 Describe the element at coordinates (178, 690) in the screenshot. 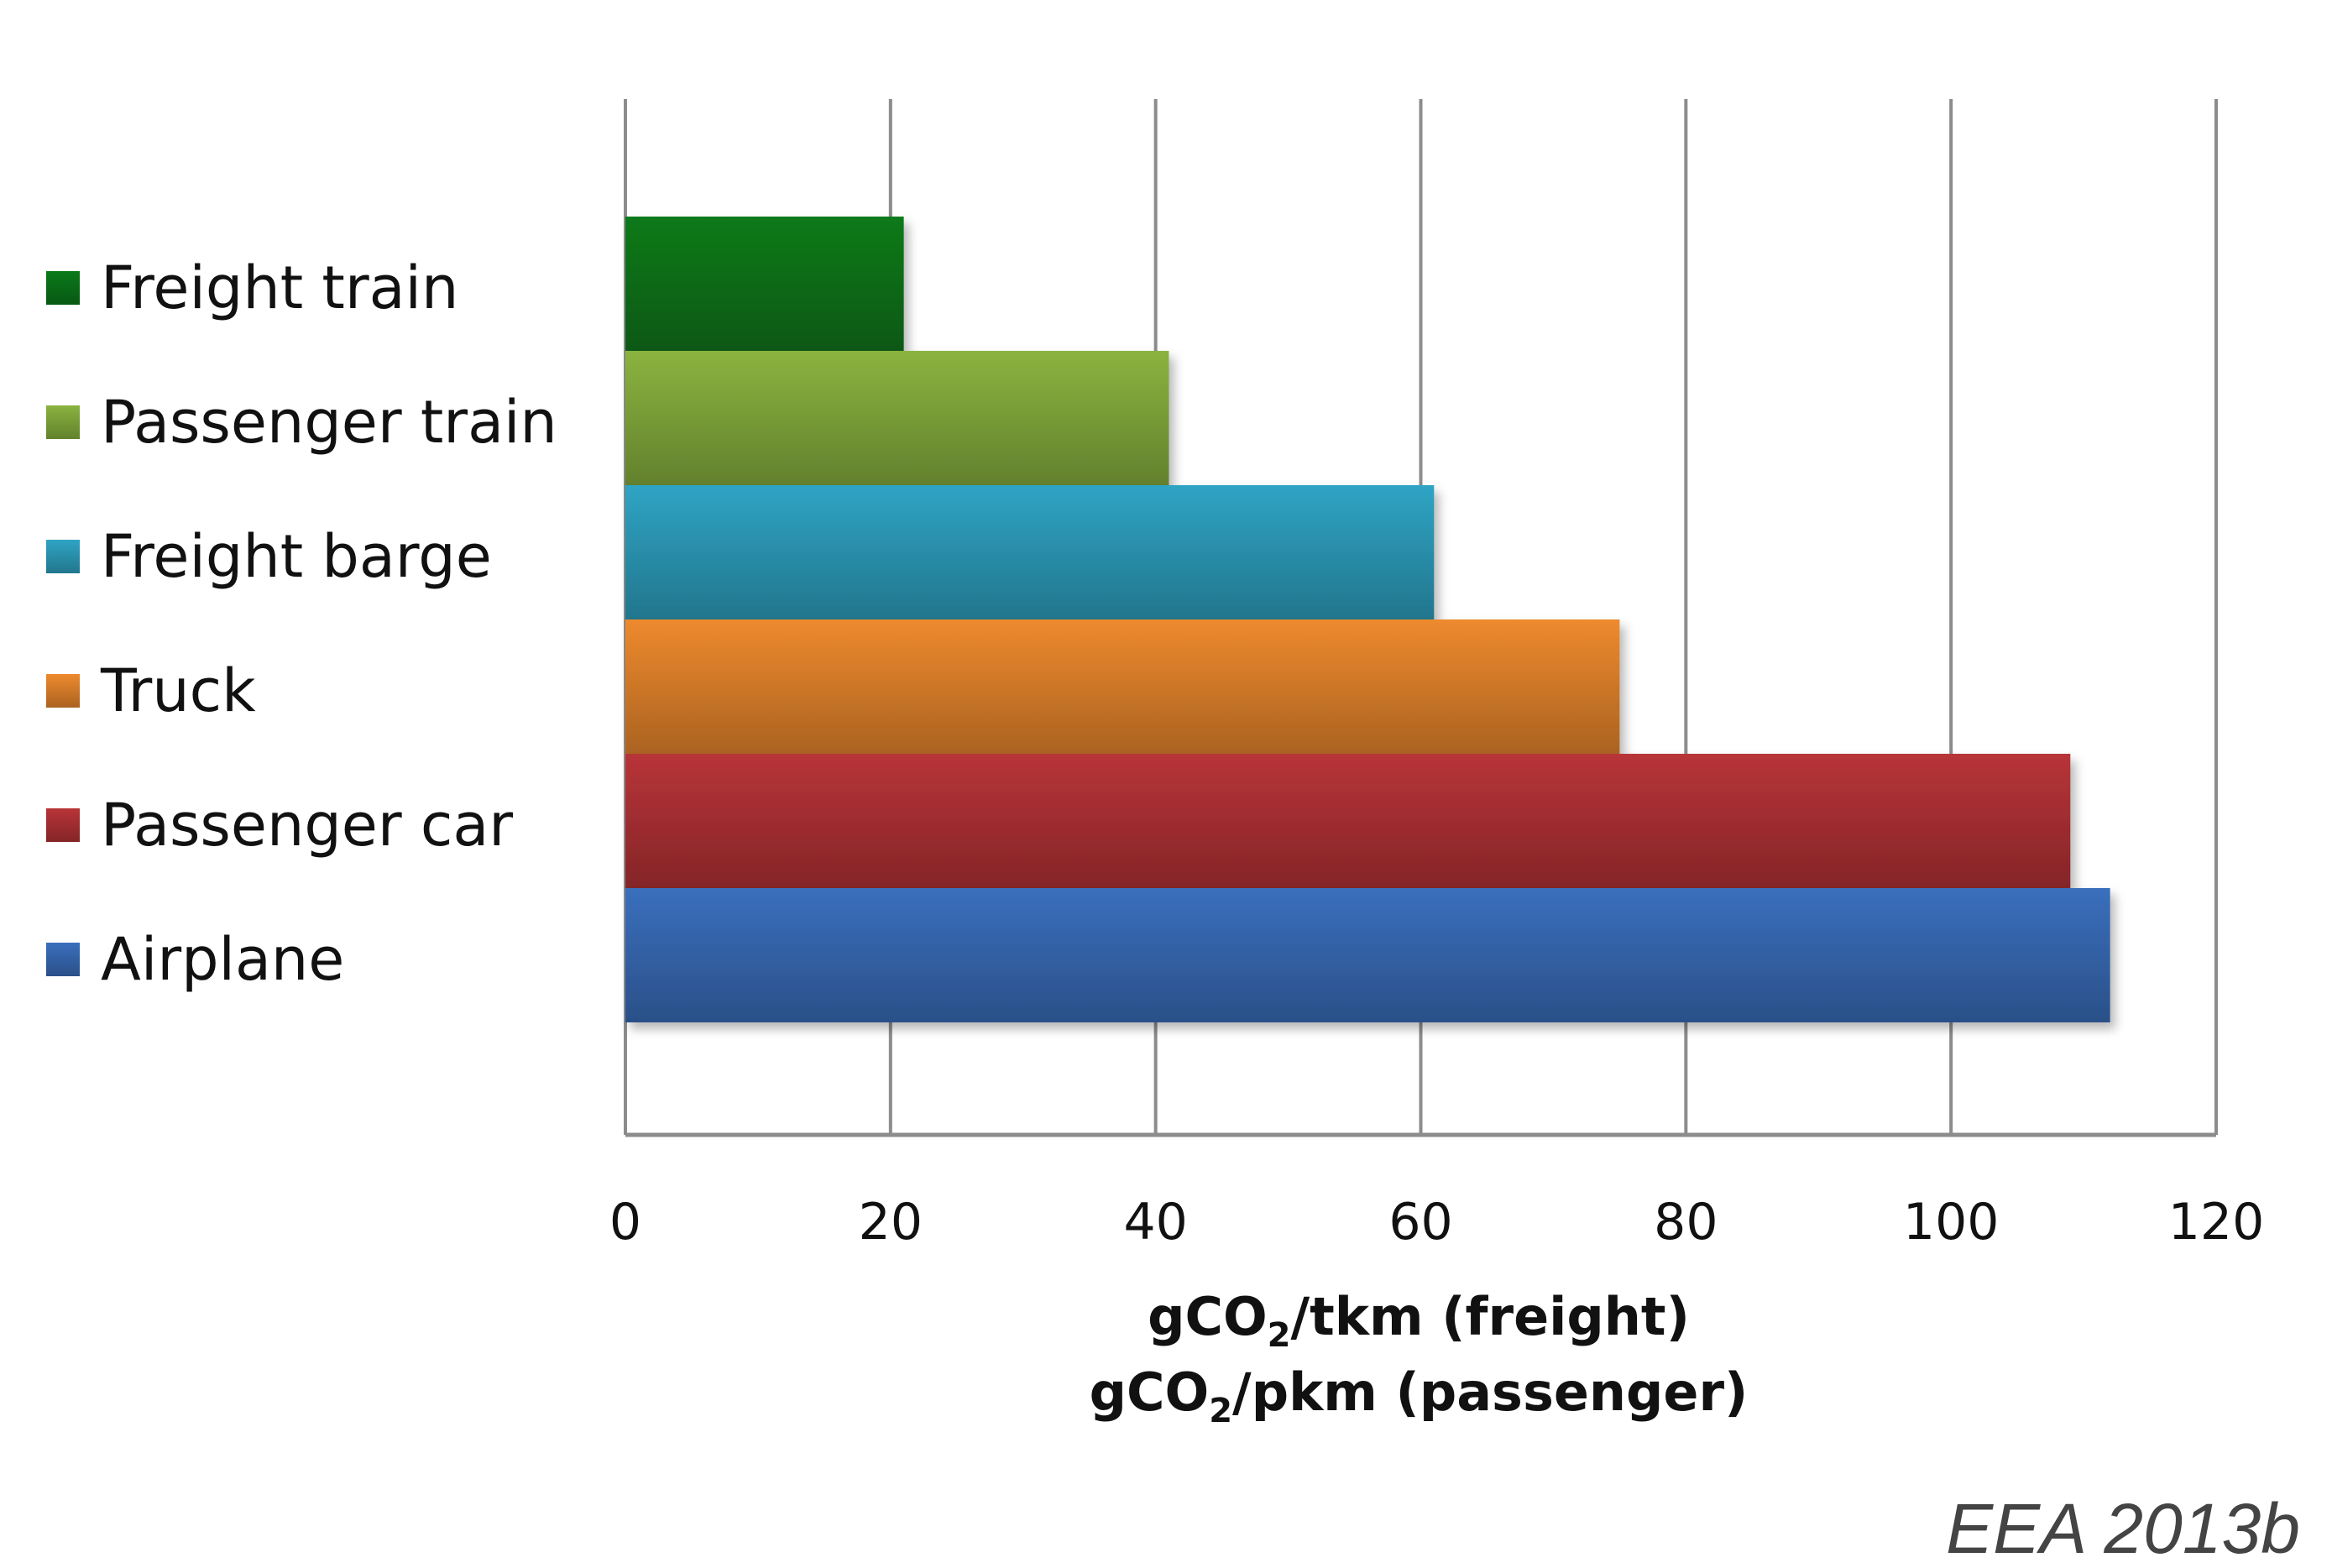

I see `legend-label-truck: Truck` at that location.